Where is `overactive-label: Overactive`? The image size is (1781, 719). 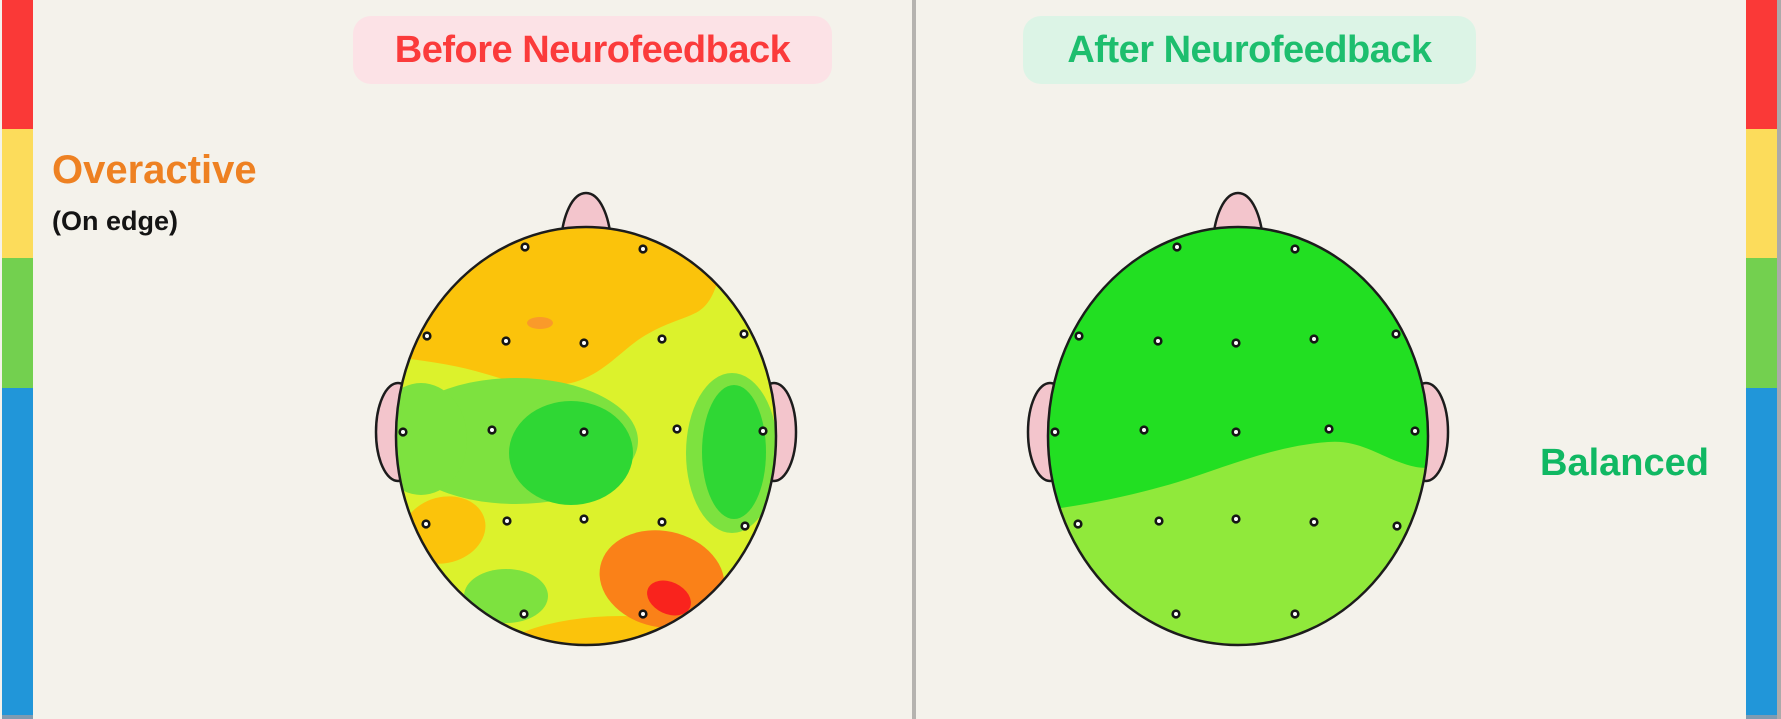 overactive-label: Overactive is located at coordinates (154, 170).